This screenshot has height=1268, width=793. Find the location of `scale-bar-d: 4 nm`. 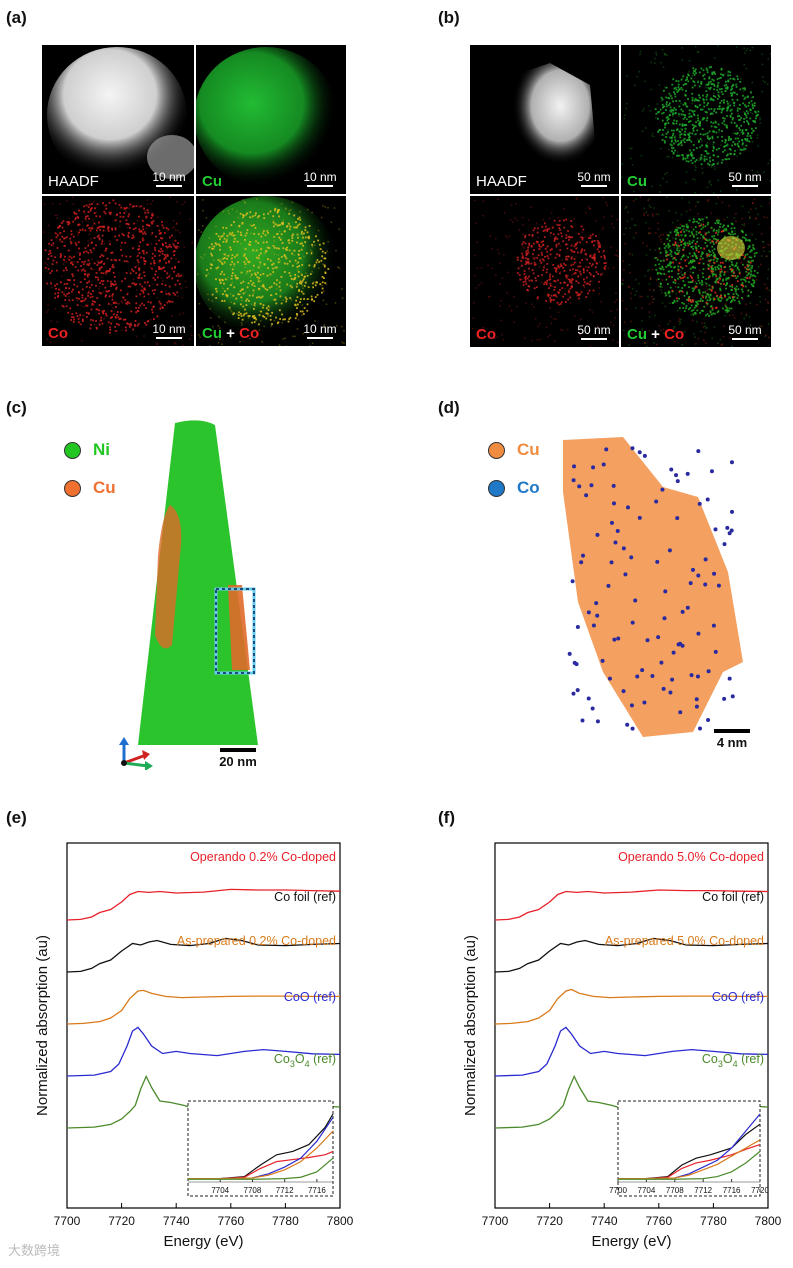

scale-bar-d: 4 nm is located at coordinates (732, 739).